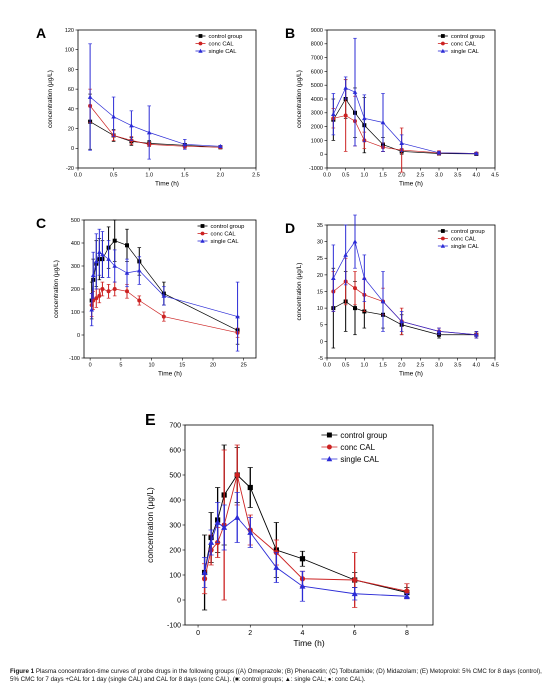 The image size is (558, 700). Describe the element at coordinates (383, 176) in the screenshot. I see `x-tick-label-b: 1.5` at that location.